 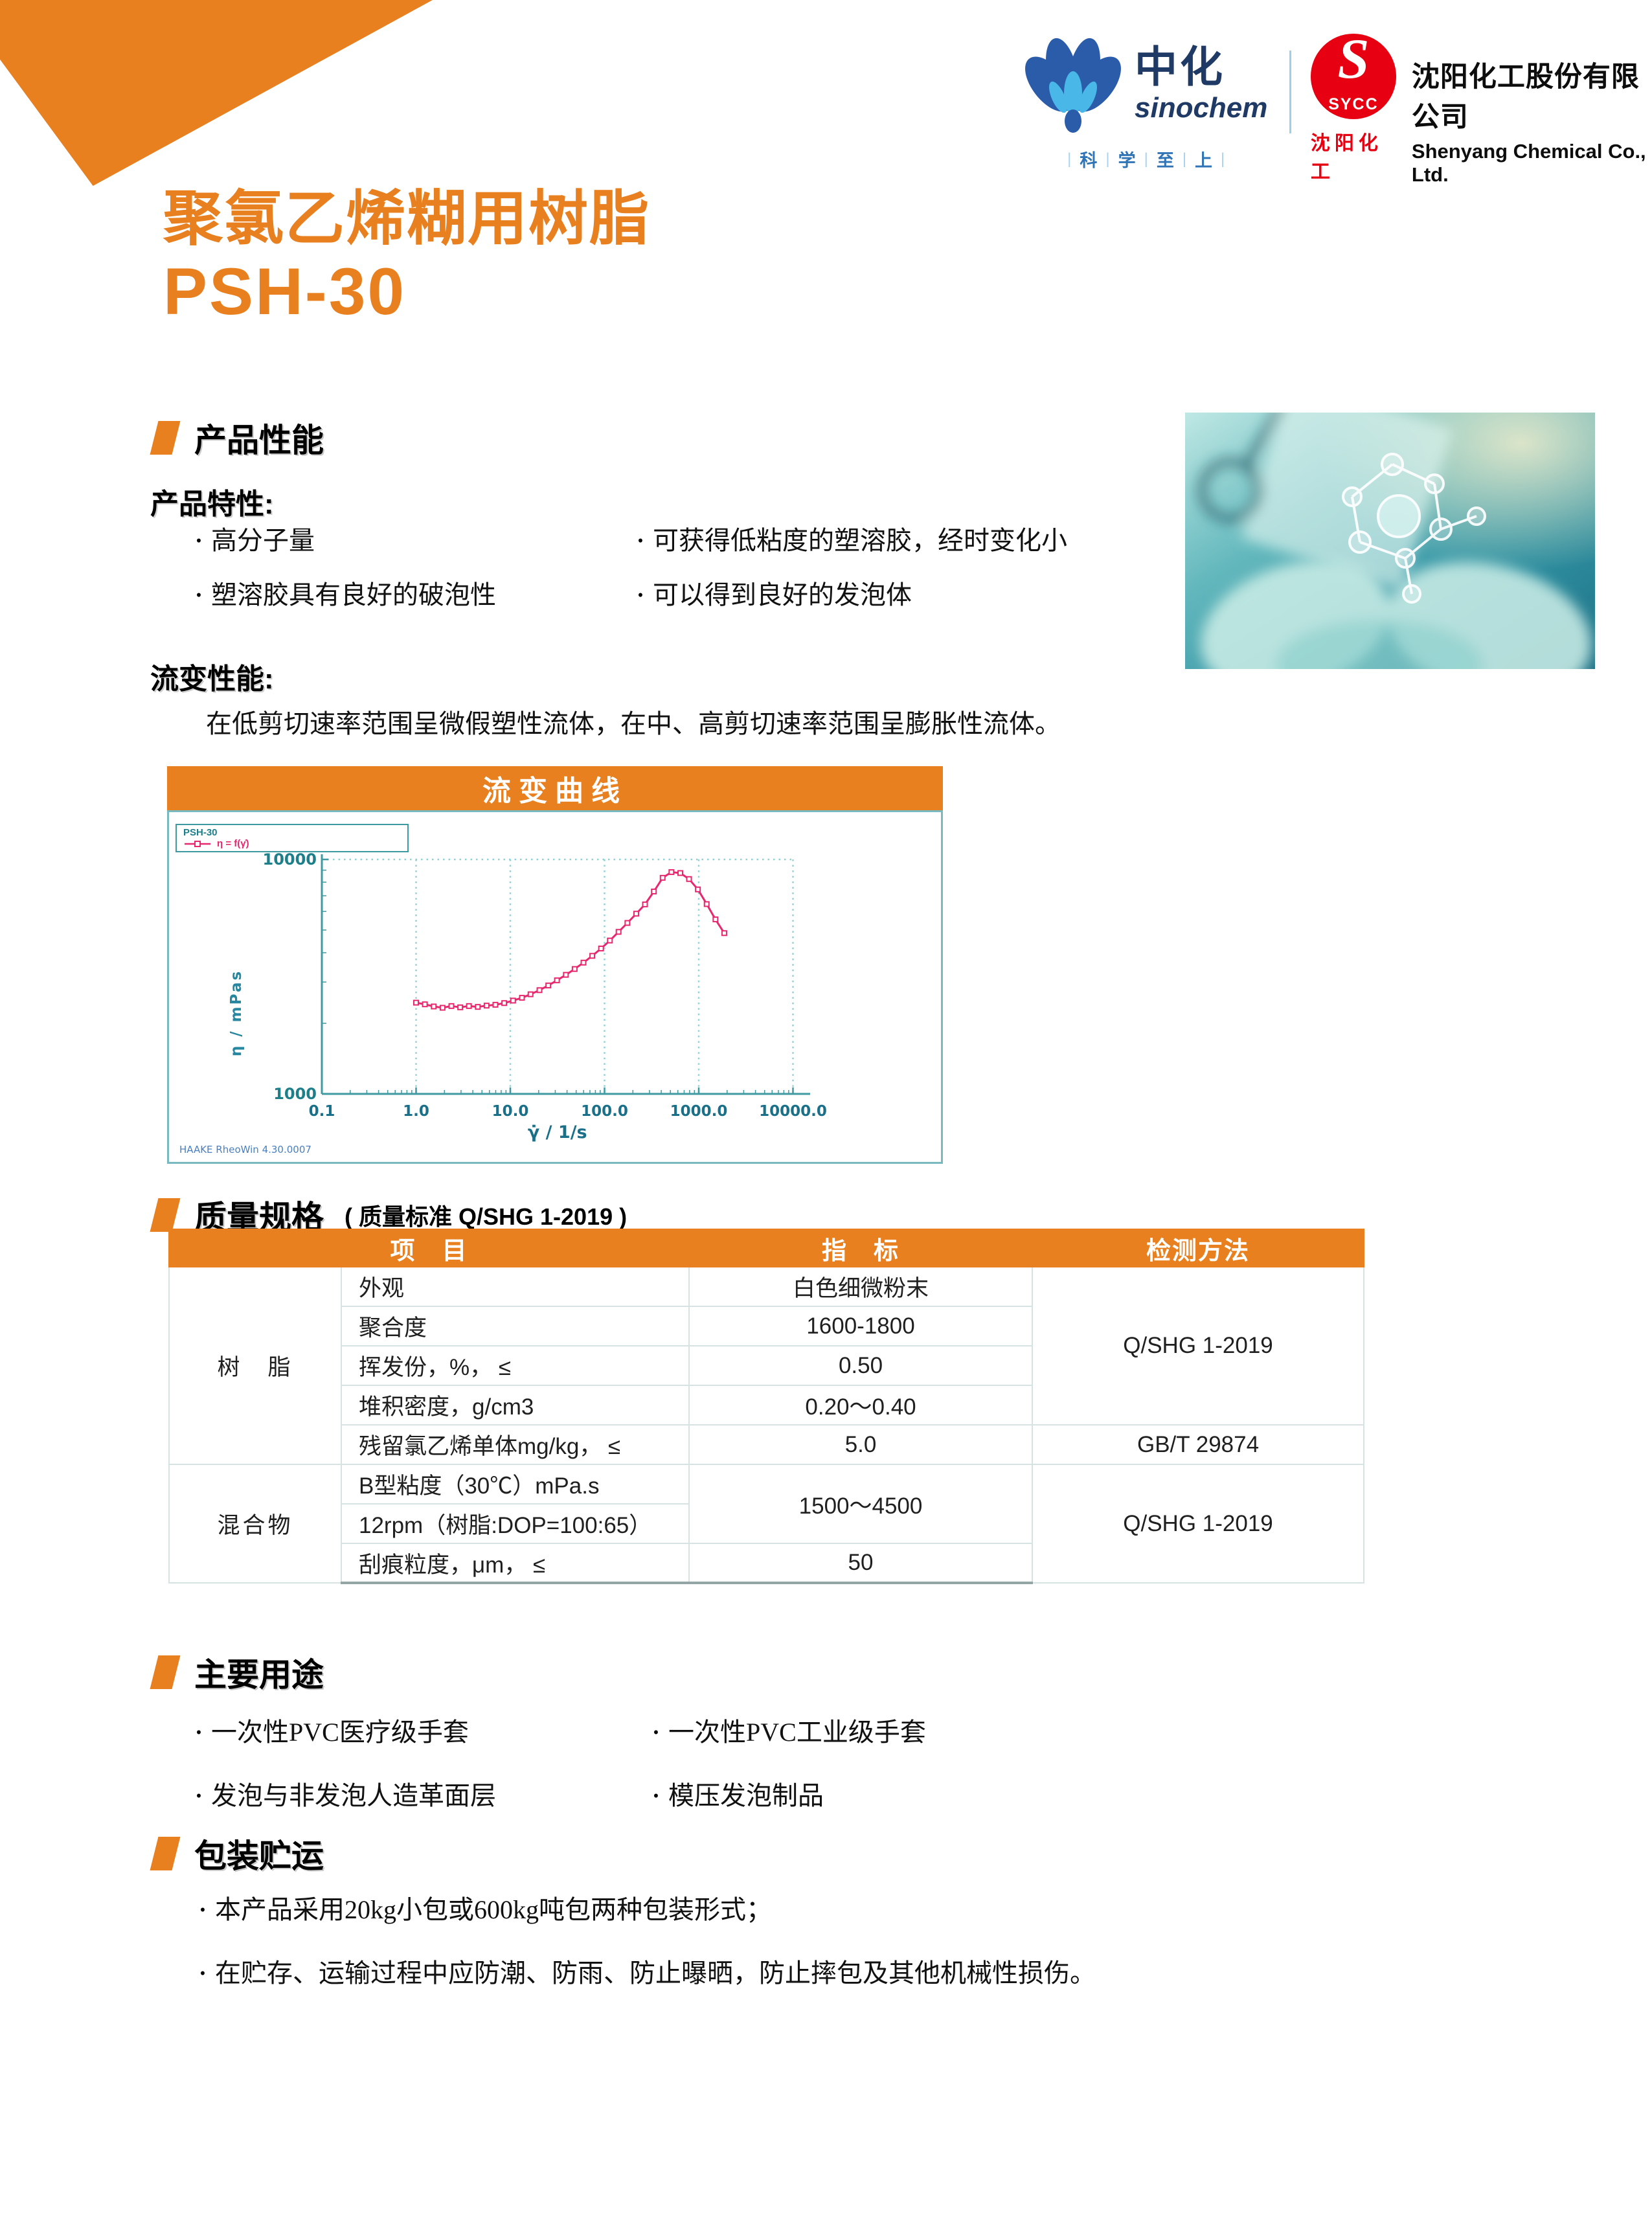 I want to click on section-packaging-heading: 包装贮运, so click(x=259, y=1856).